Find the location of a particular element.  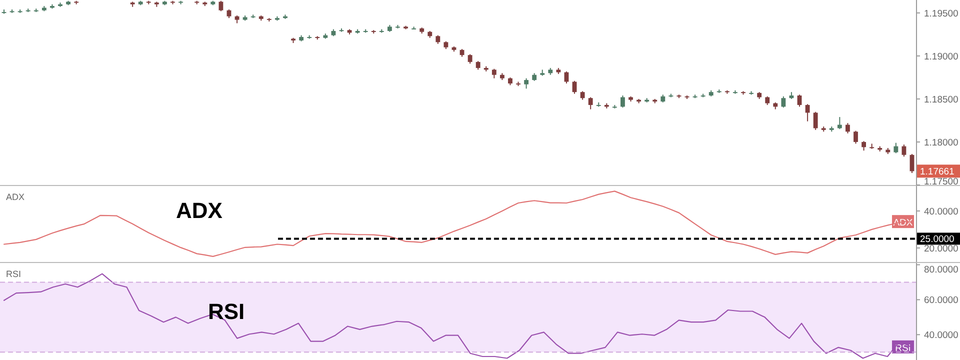

y-tick-label: 1.18500 is located at coordinates (941, 100).